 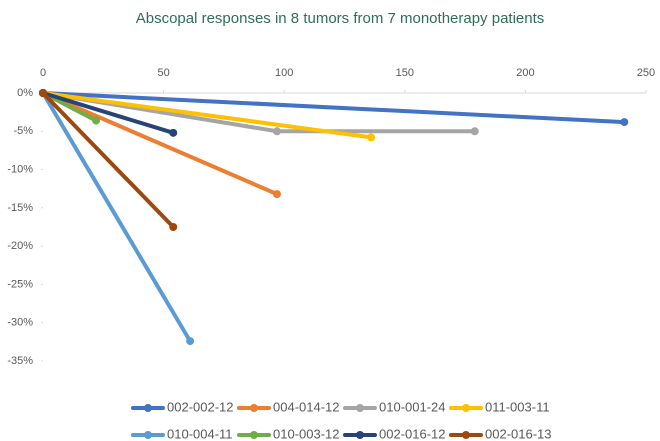 What do you see at coordinates (20, 208) in the screenshot?
I see `y-tick-label: -15%` at bounding box center [20, 208].